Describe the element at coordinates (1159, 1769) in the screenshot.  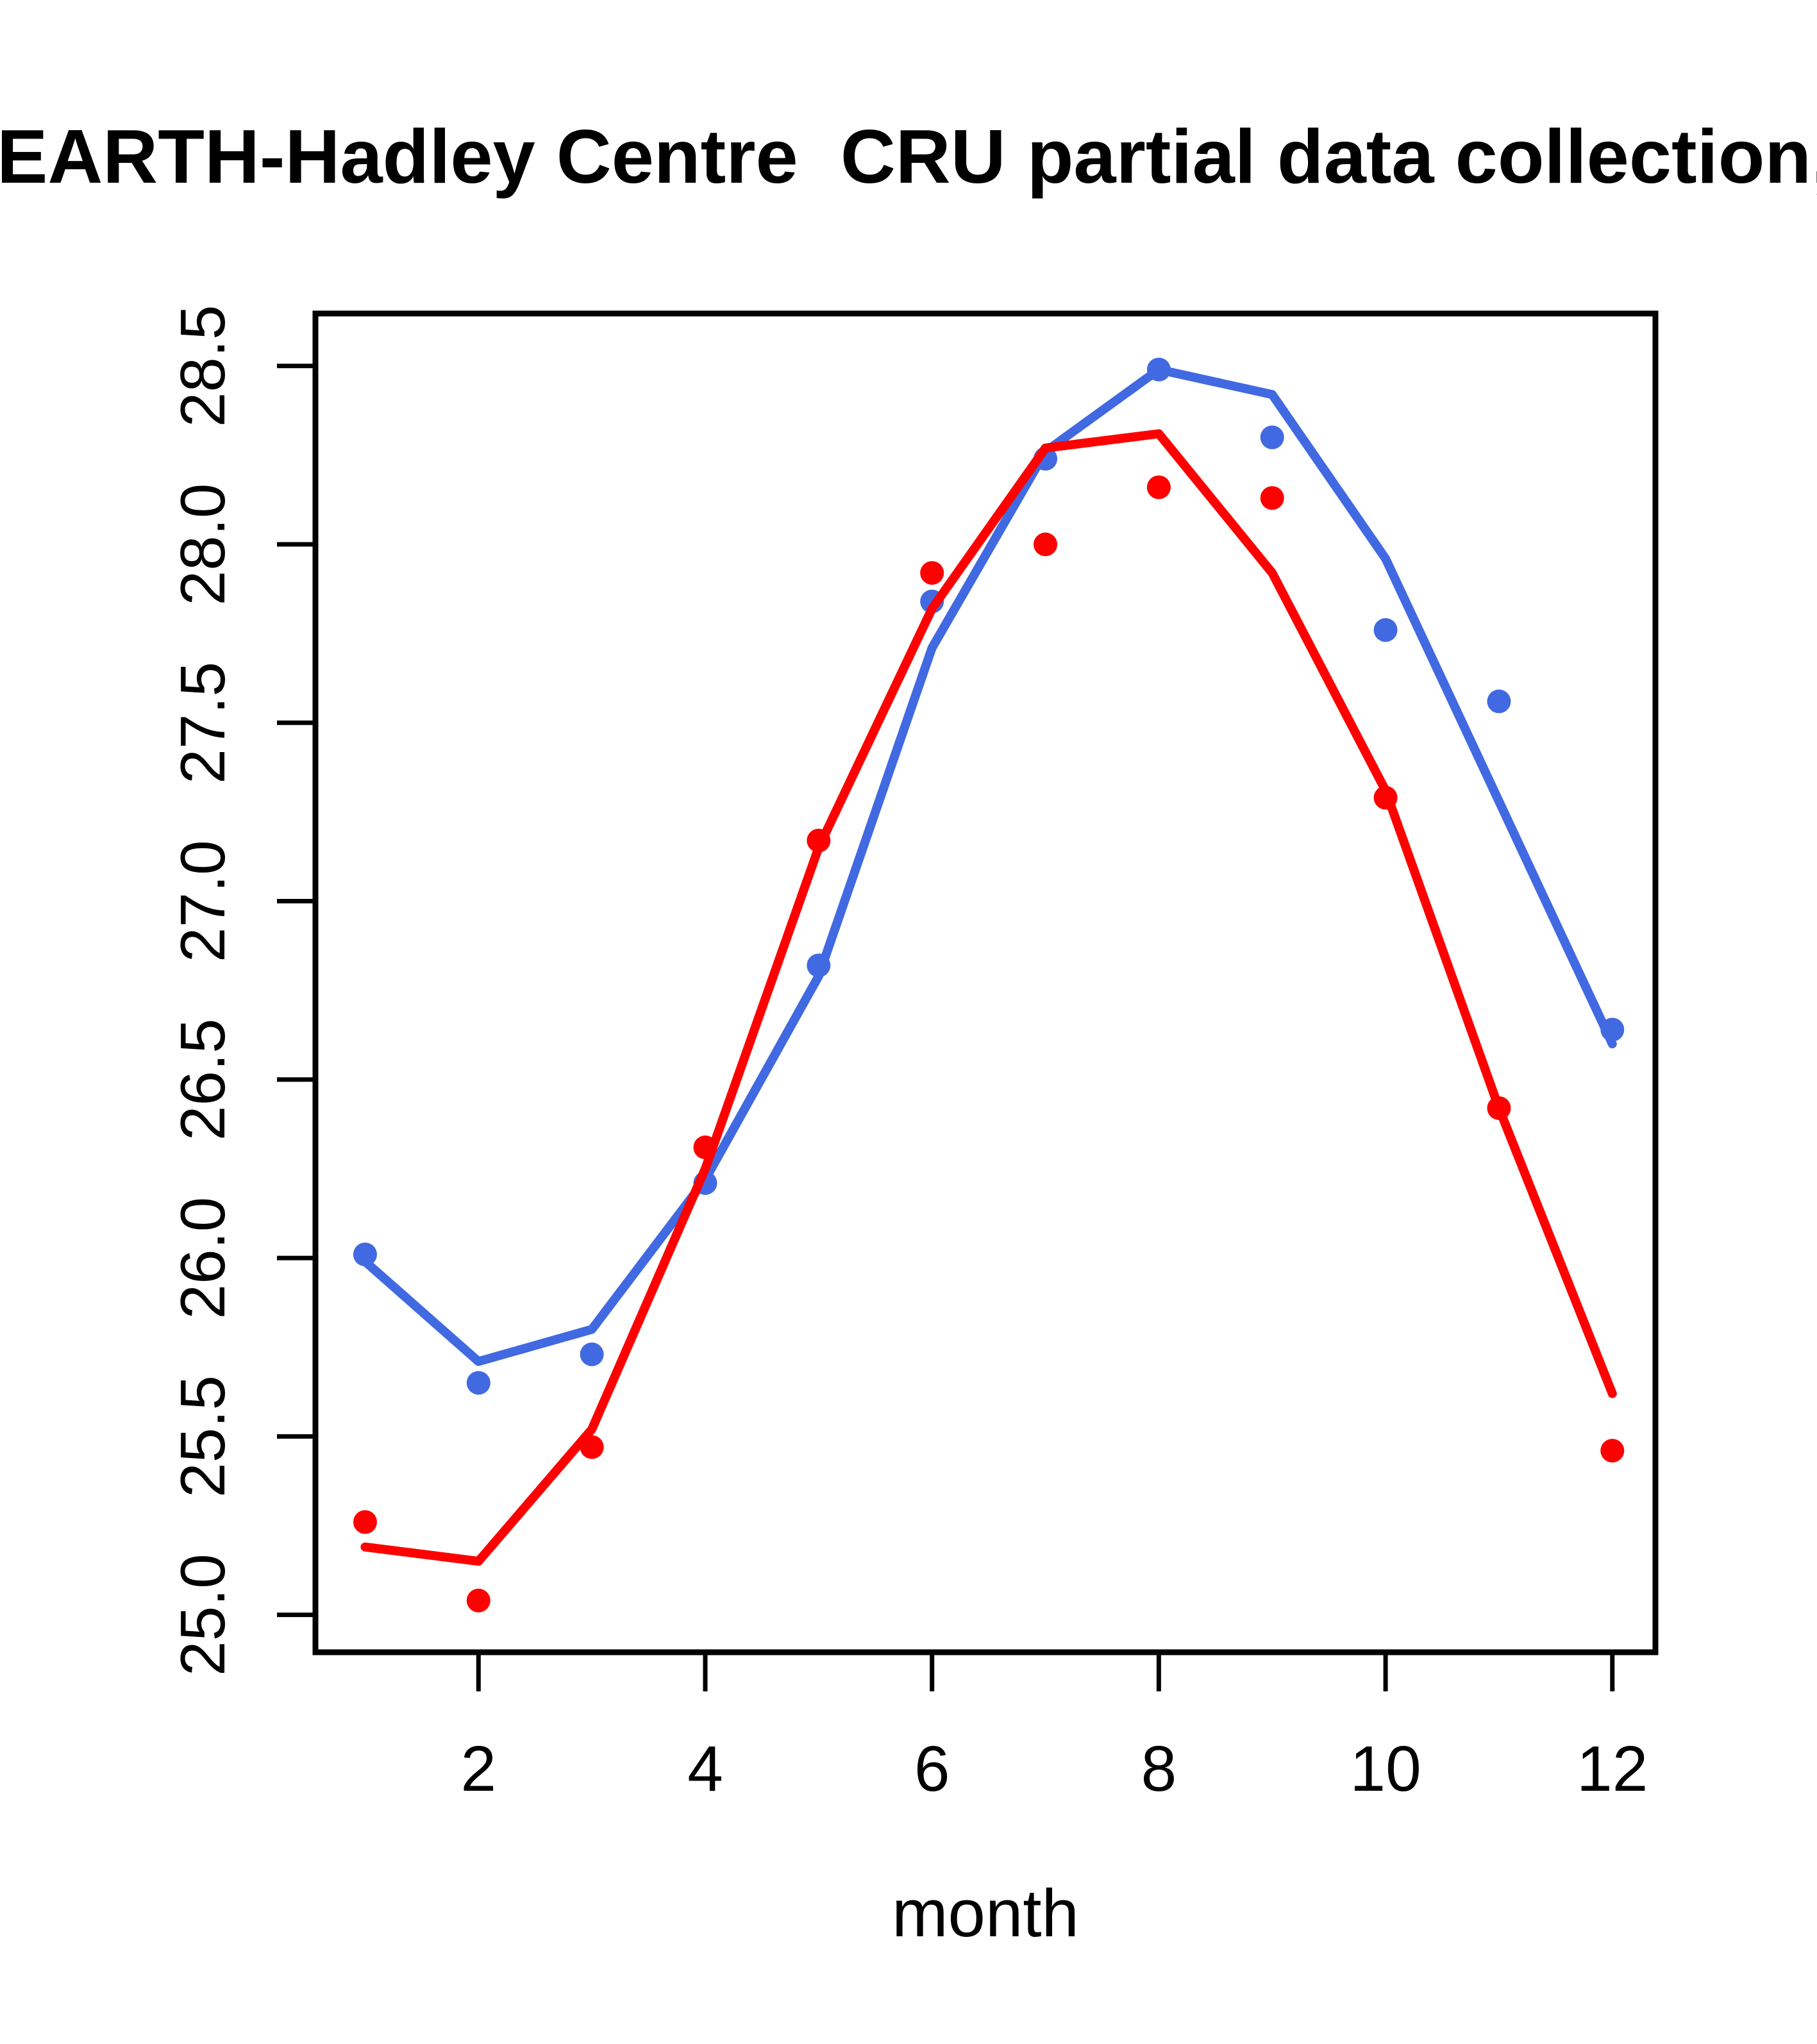
I see `x-tick-label: 8` at that location.